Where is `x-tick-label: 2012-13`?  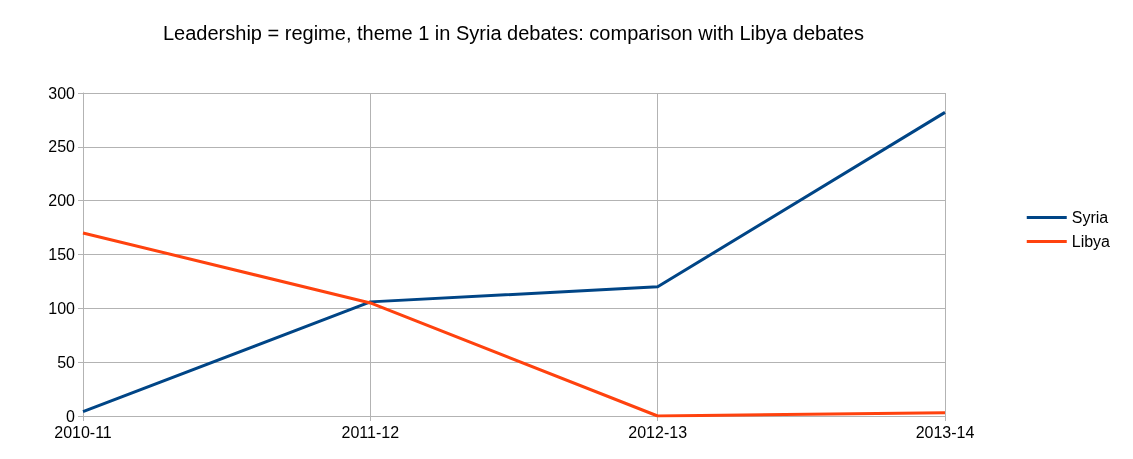 x-tick-label: 2012-13 is located at coordinates (658, 432).